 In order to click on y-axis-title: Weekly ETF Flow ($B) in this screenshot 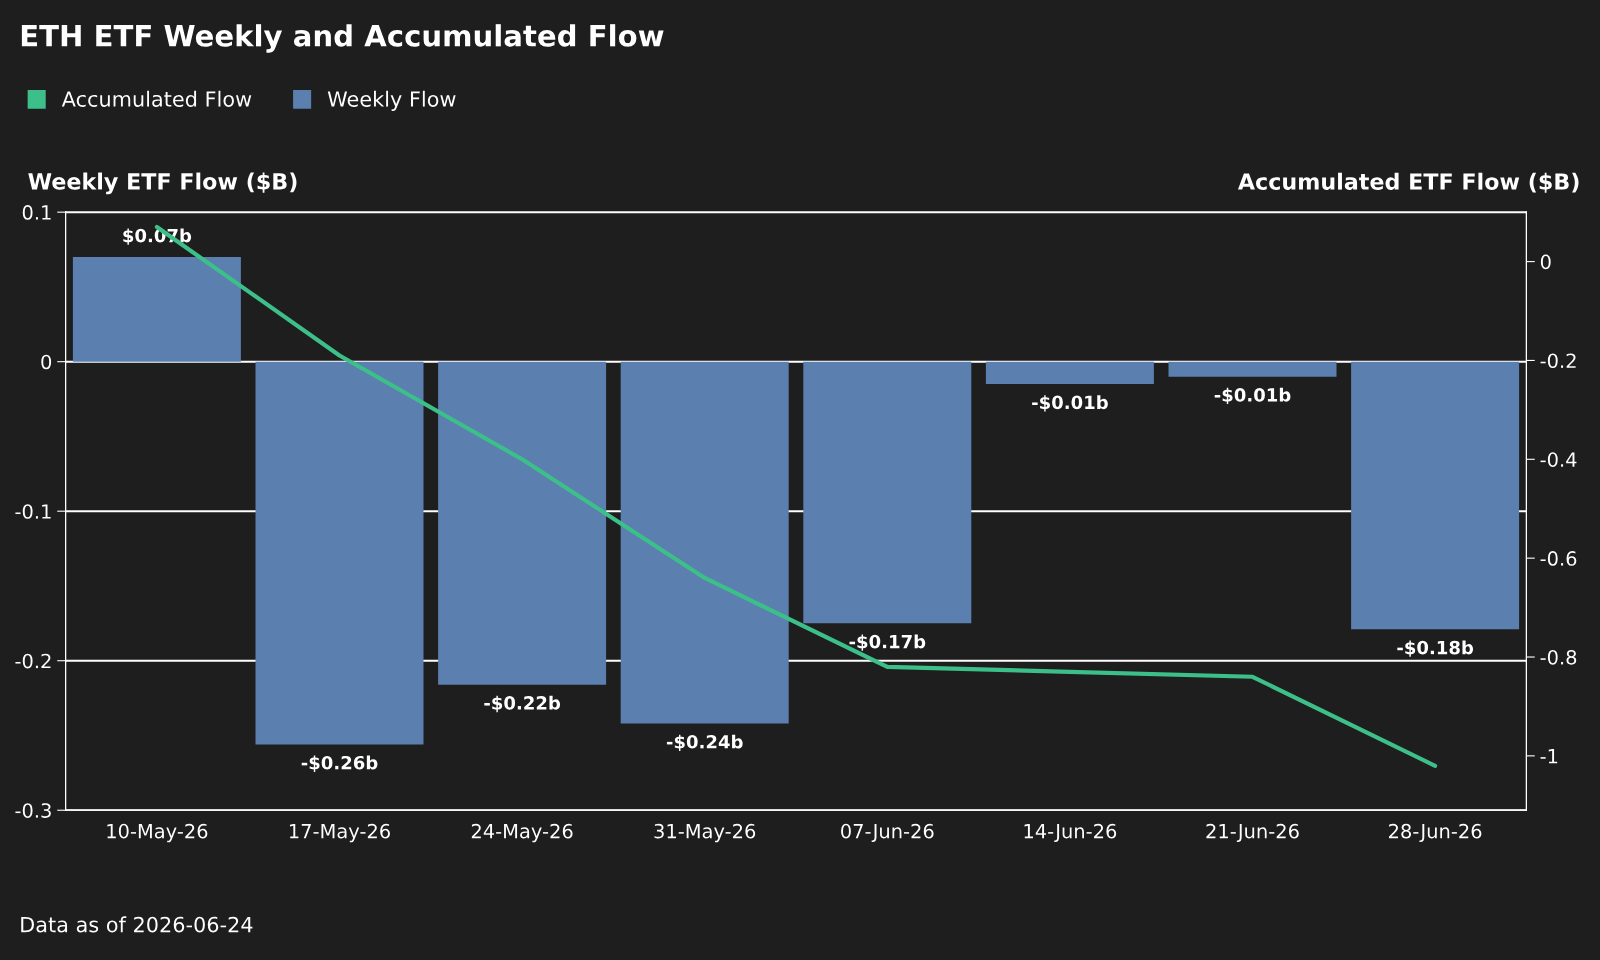, I will do `click(162, 183)`.